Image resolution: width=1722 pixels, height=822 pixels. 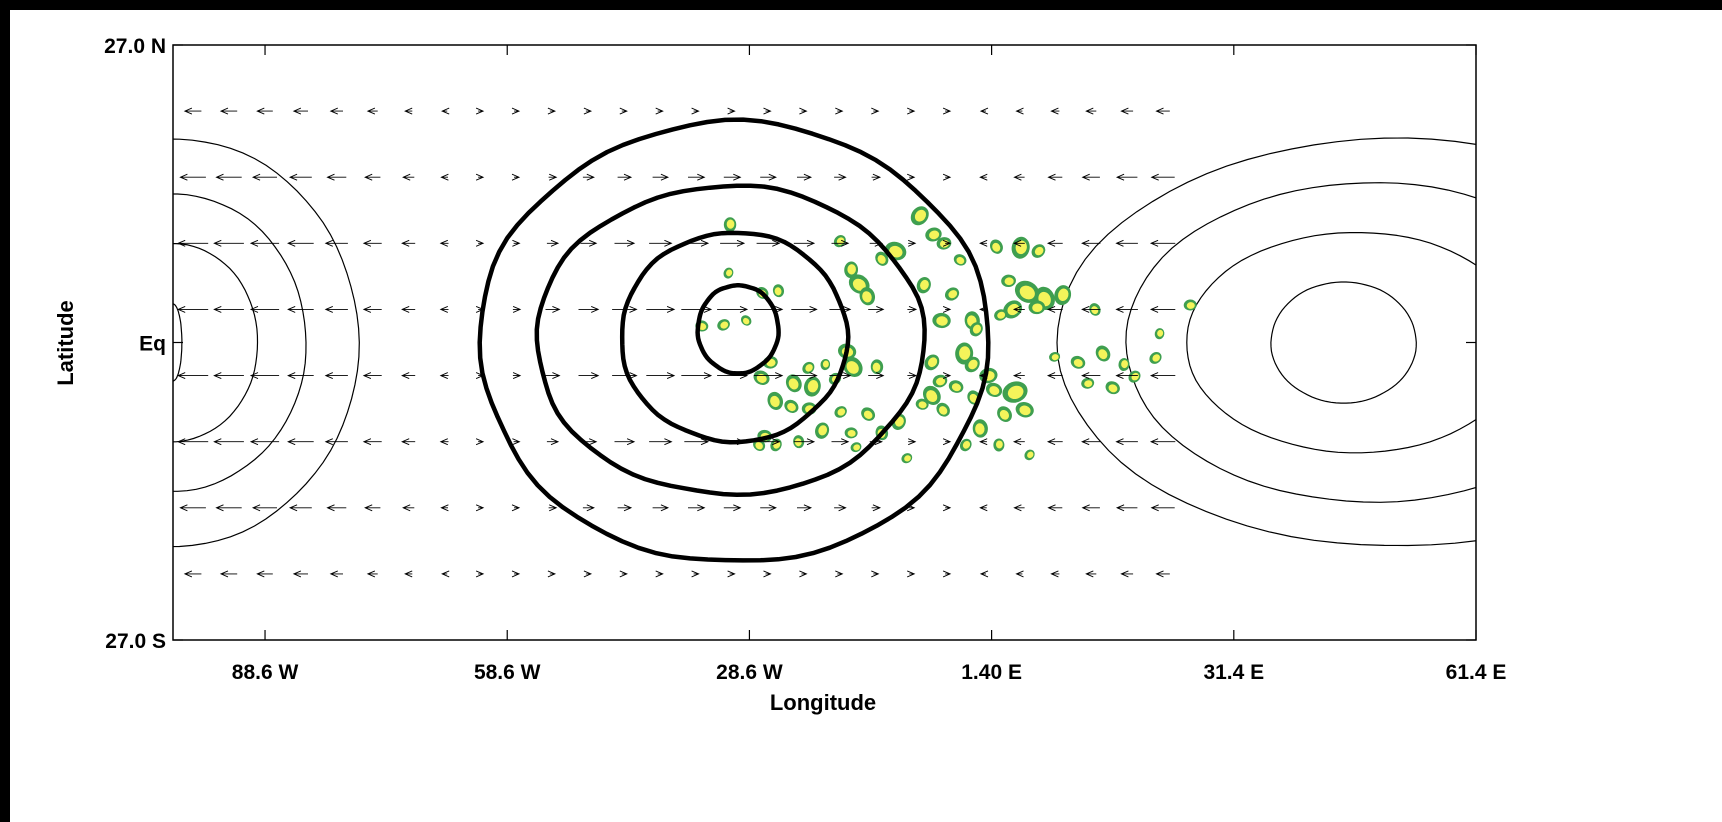 I want to click on x-tick-label: 61.4 E, so click(x=1476, y=672).